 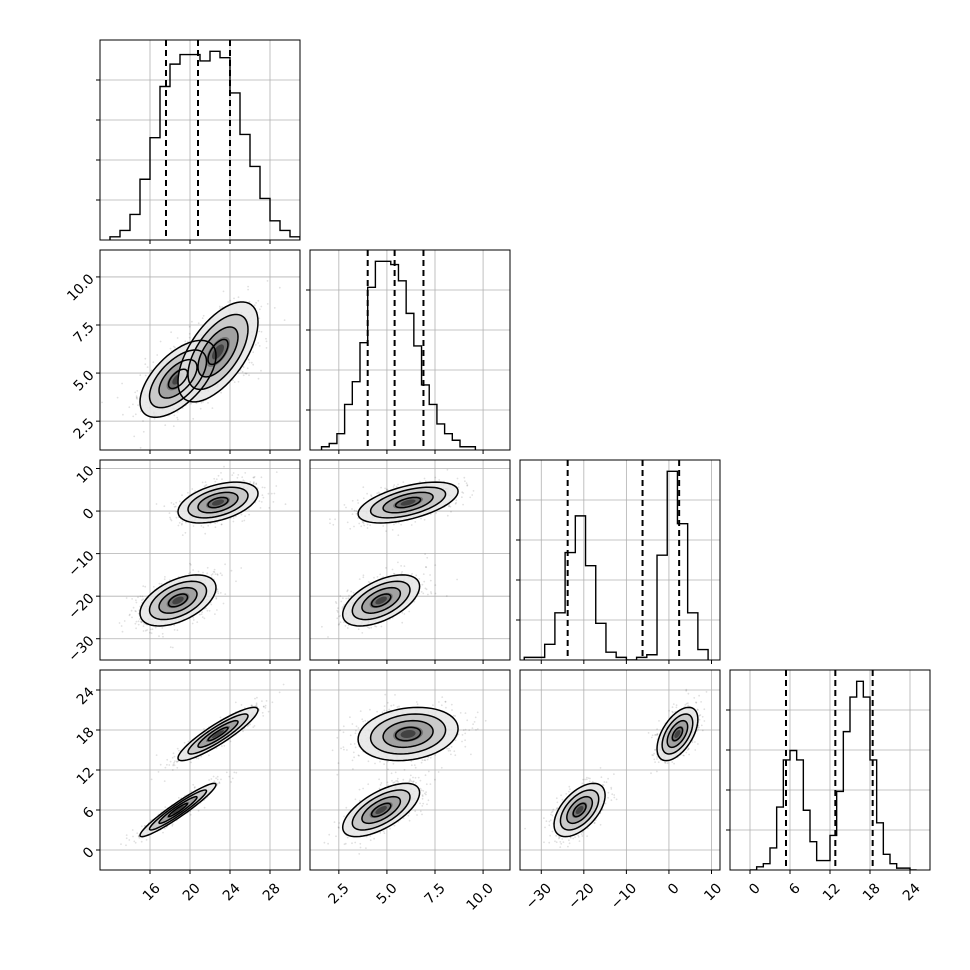 I want to click on y-tick-label: 7.5, so click(x=84, y=332).